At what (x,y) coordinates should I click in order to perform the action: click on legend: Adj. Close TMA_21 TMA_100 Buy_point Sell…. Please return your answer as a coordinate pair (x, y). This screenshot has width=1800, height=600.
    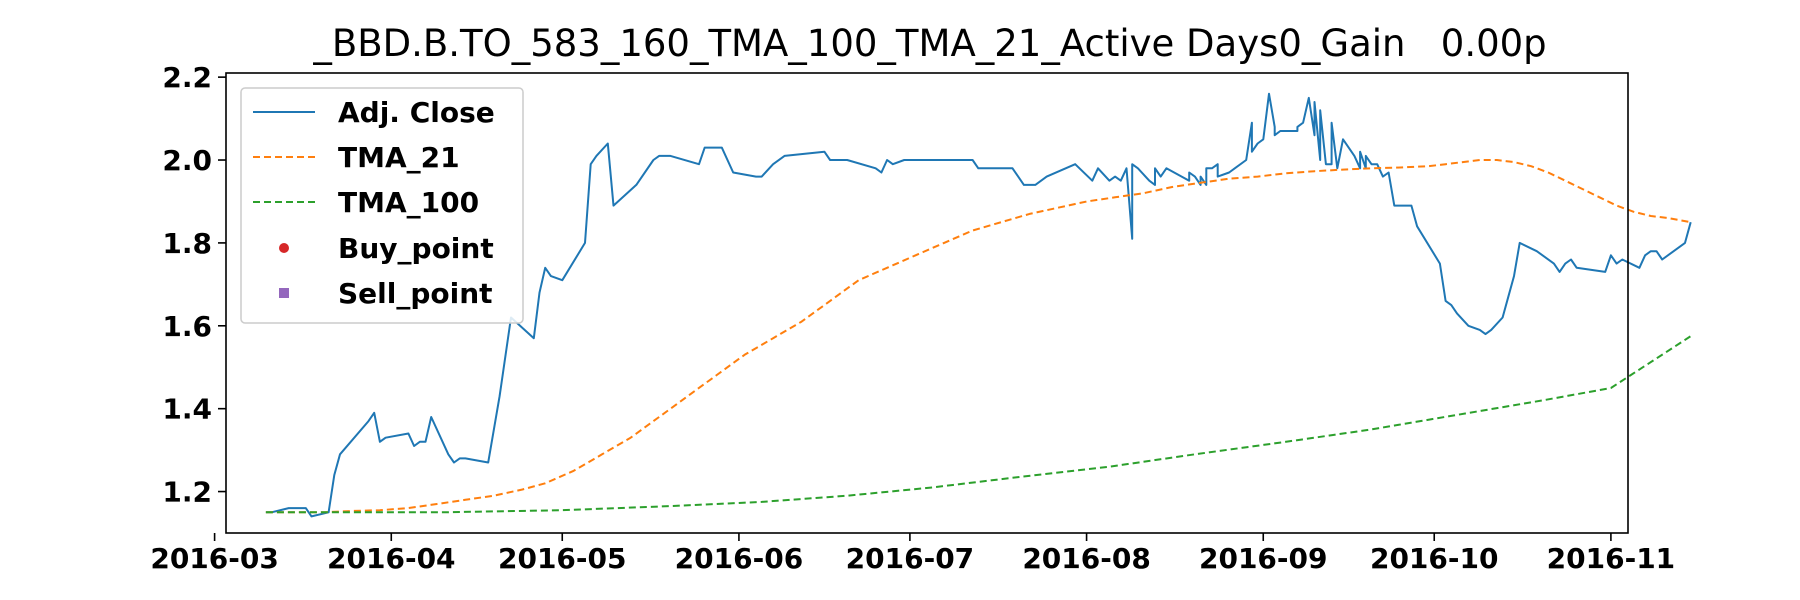
    Looking at the image, I should click on (382, 205).